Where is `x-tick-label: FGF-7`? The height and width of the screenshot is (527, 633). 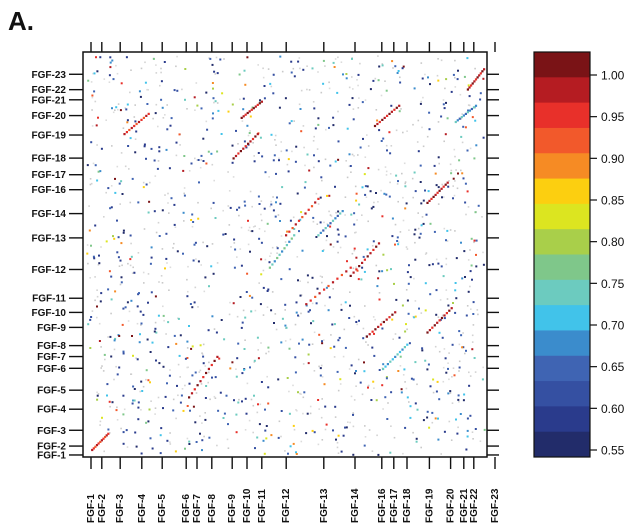
x-tick-label: FGF-7 is located at coordinates (197, 508).